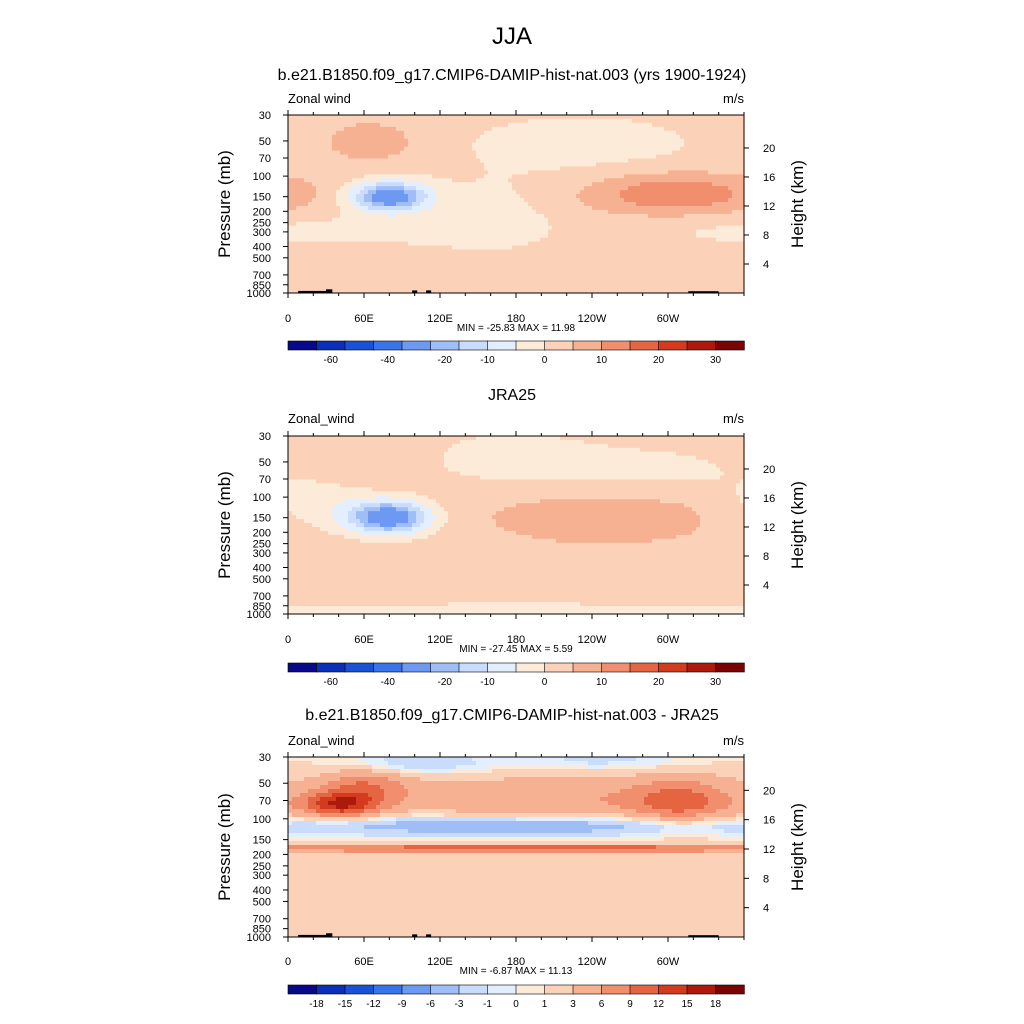  Describe the element at coordinates (592, 640) in the screenshot. I see `x-tick-label: 120W` at that location.